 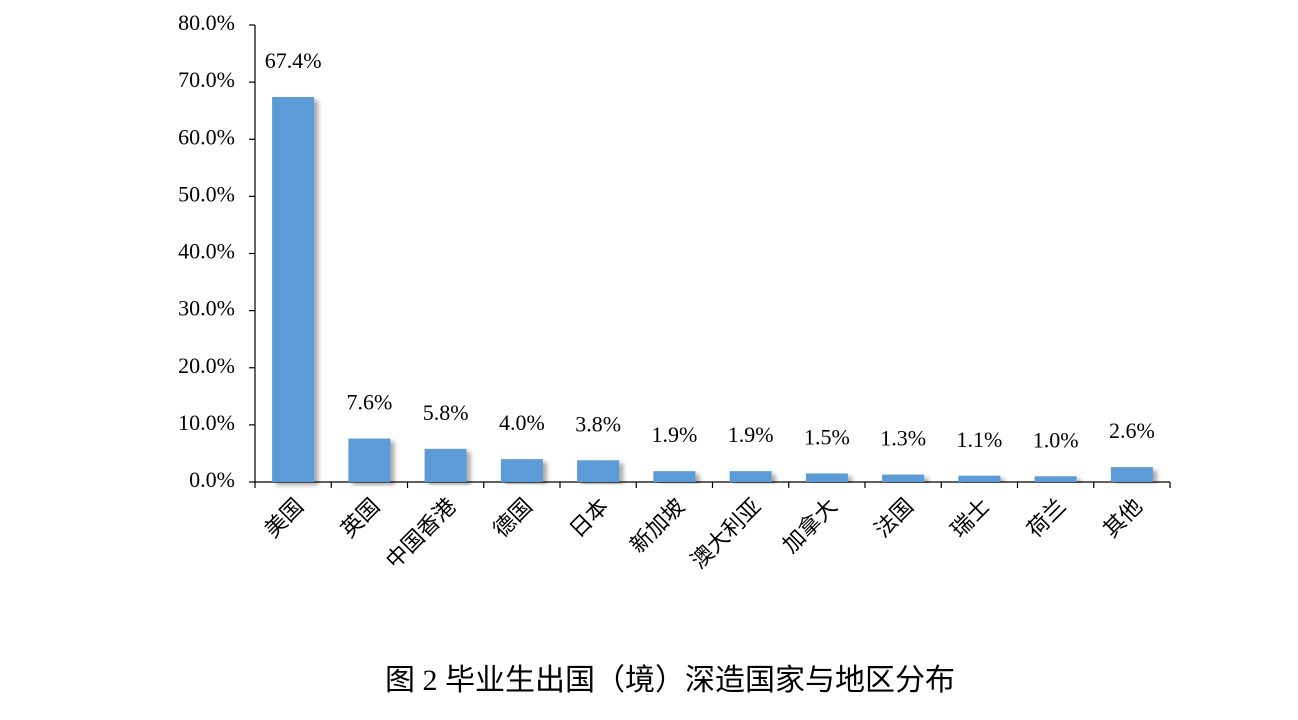 What do you see at coordinates (293, 60) in the screenshot?
I see `data-label: 67.4%` at bounding box center [293, 60].